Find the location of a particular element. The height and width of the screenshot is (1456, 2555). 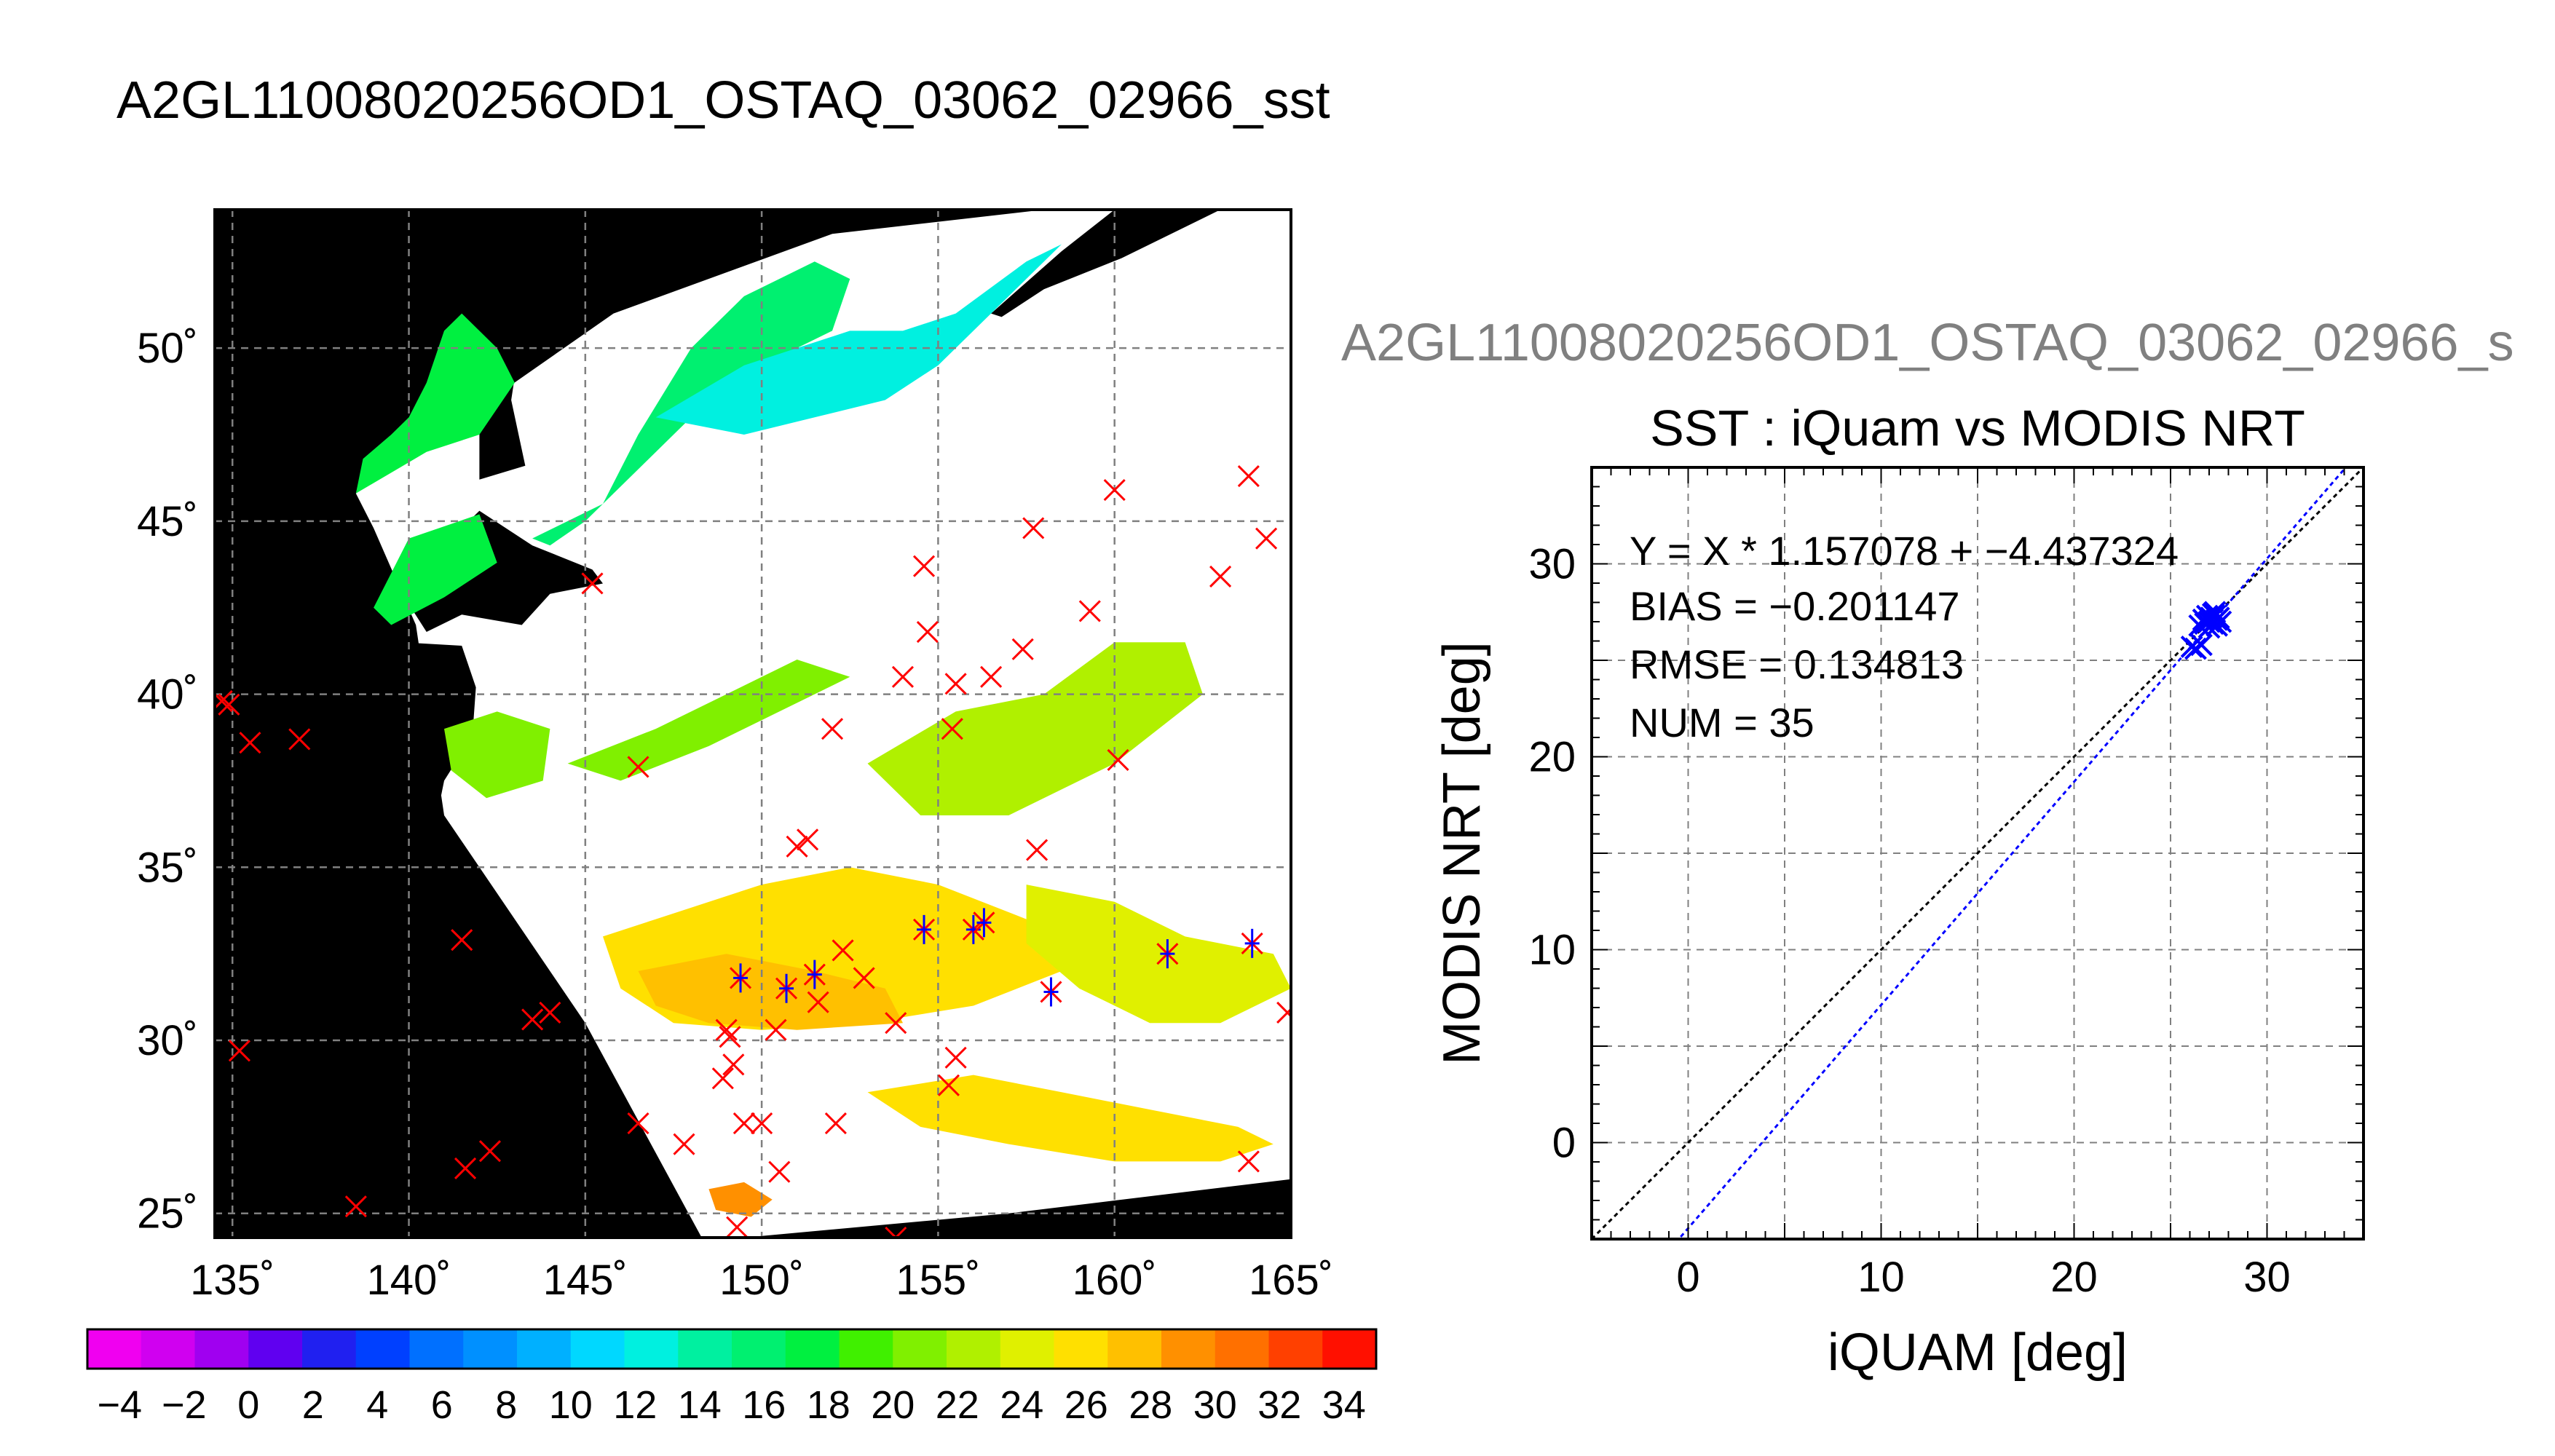

map-lat-ticks: 25˚ 30˚ 35˚ 40˚ 45˚ 50˚ is located at coordinates (167, 781).